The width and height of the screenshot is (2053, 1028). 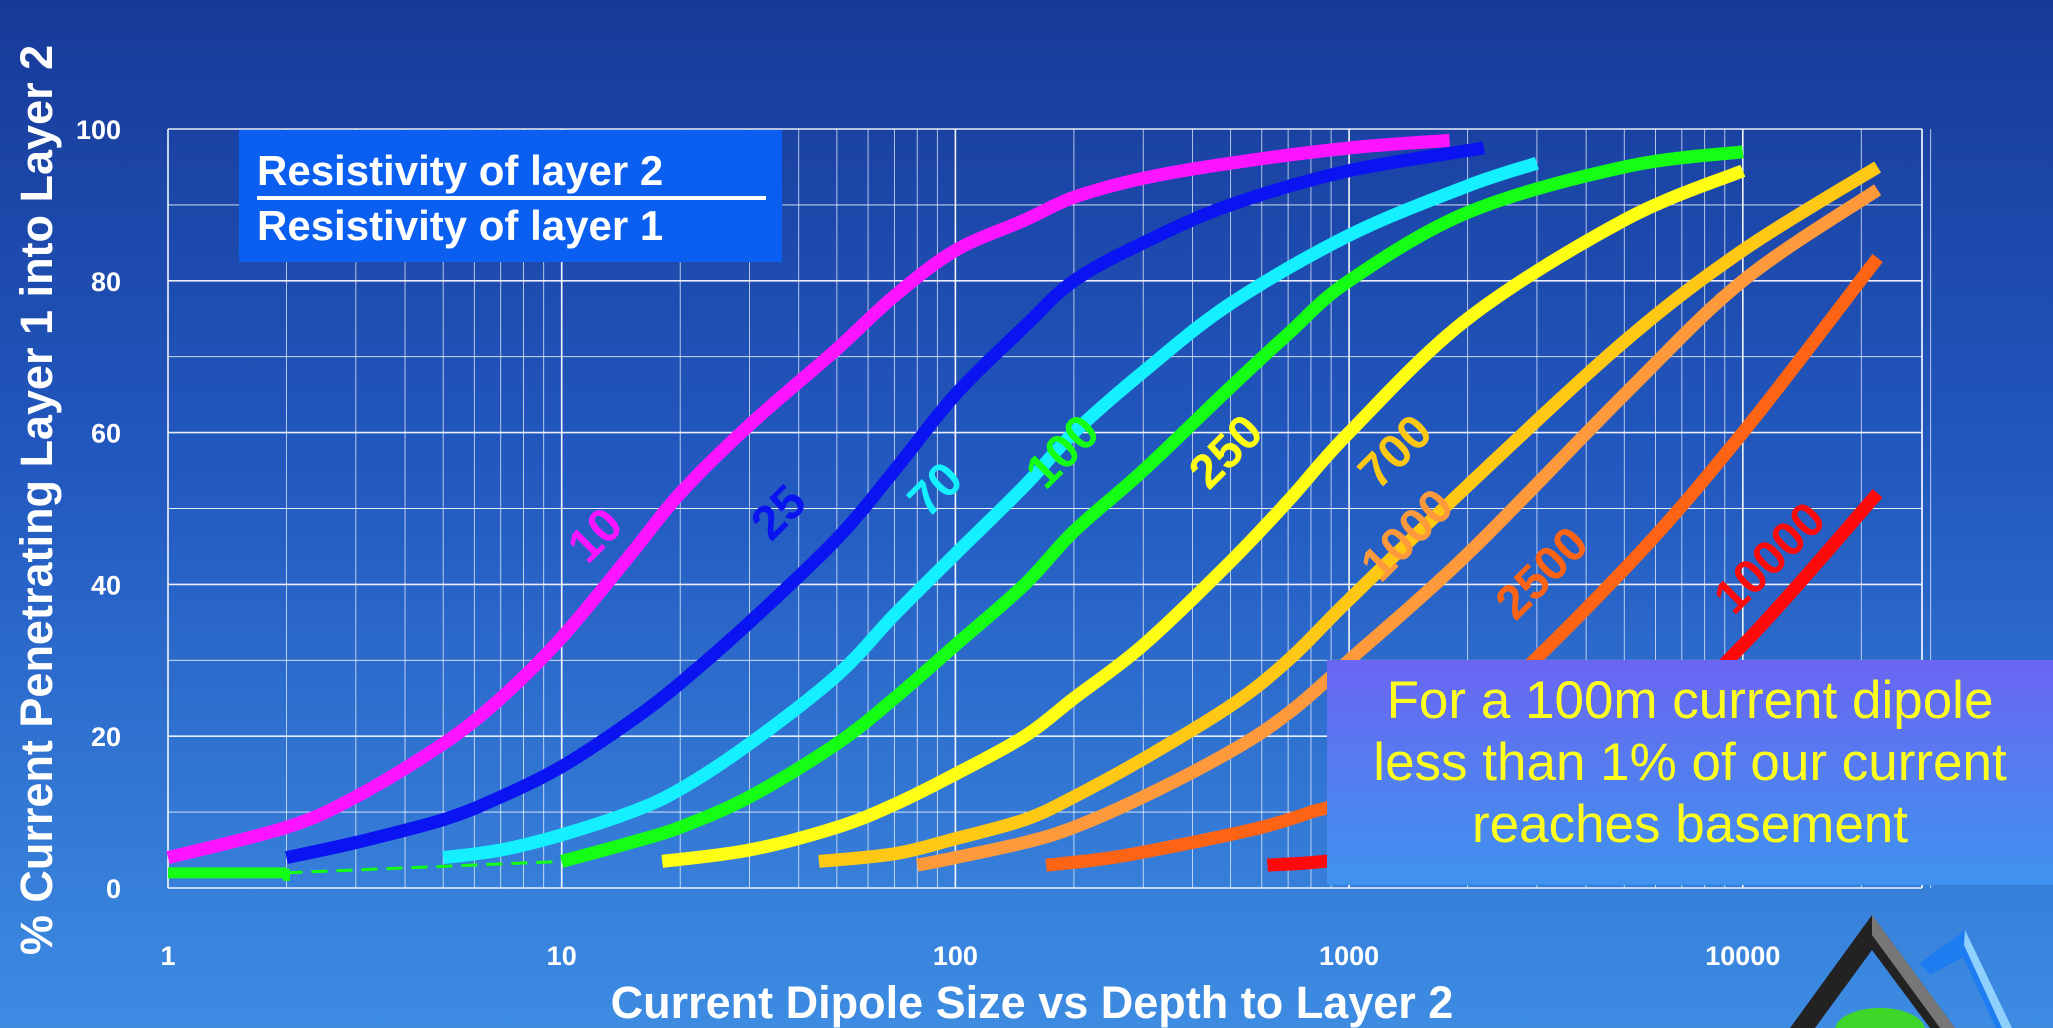 I want to click on x-tick-label: 1, so click(x=167, y=956).